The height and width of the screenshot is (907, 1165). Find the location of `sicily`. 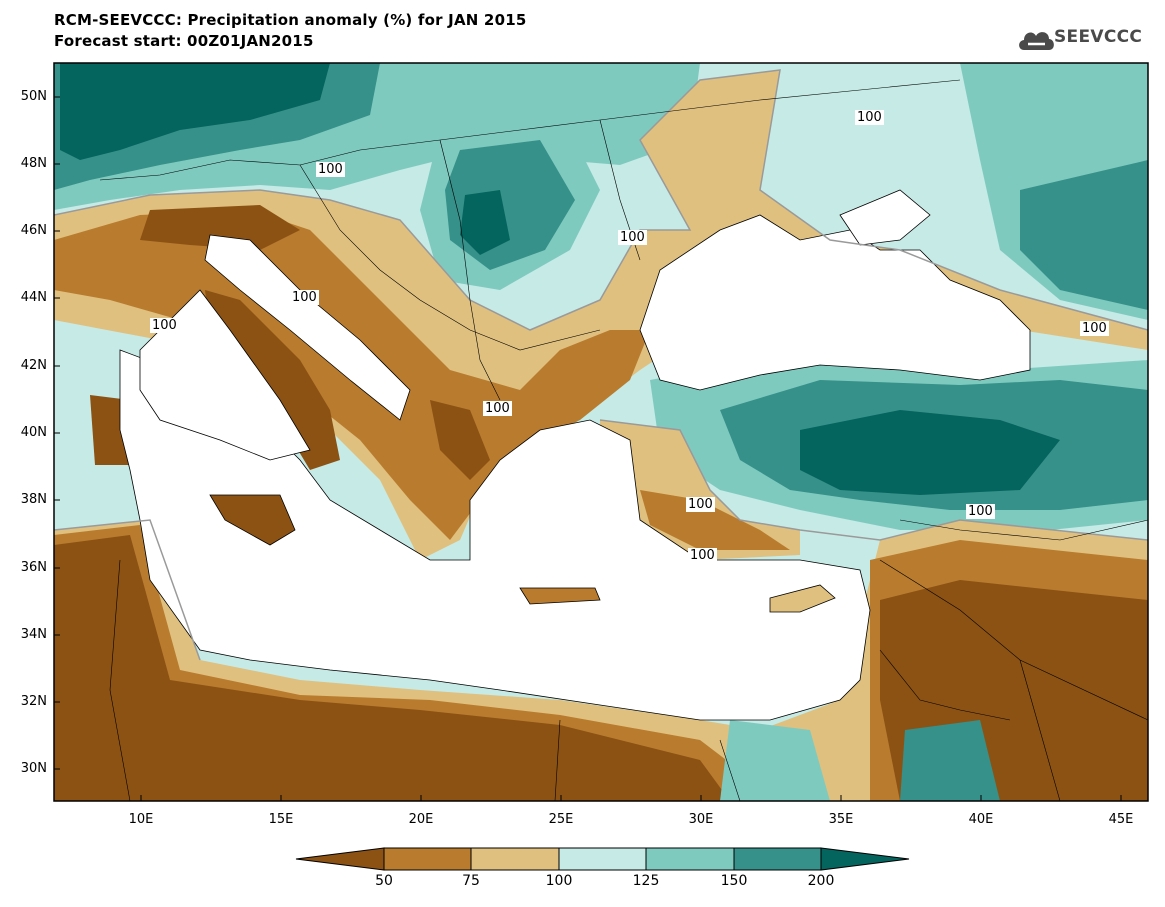

sicily is located at coordinates (252, 520).